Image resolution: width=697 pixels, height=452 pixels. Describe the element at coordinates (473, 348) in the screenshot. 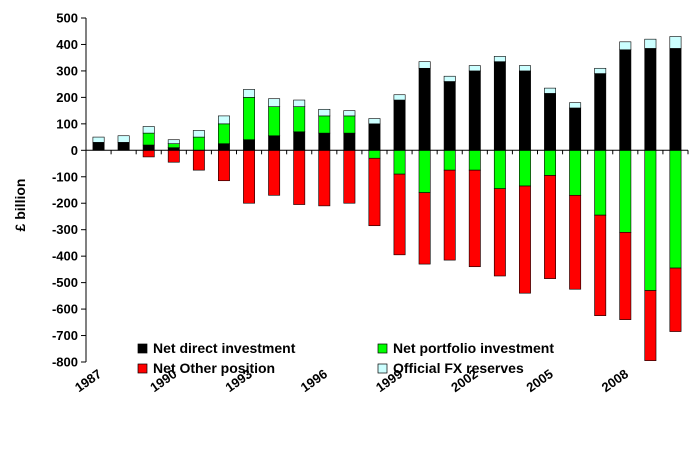

I see `legend-label: Net portfolio investment` at that location.